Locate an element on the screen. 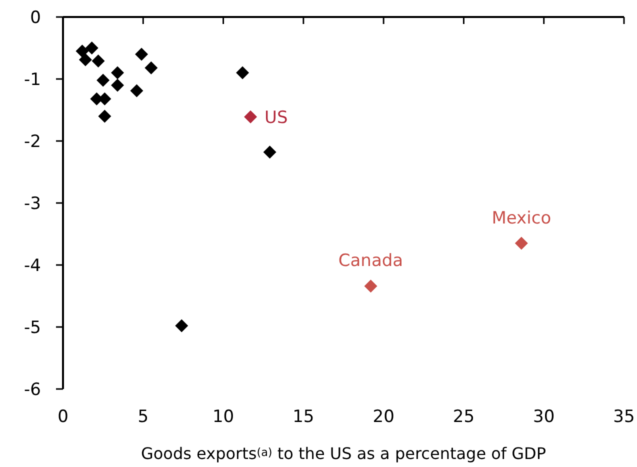  y-tick-label: -3 is located at coordinates (32, 204).